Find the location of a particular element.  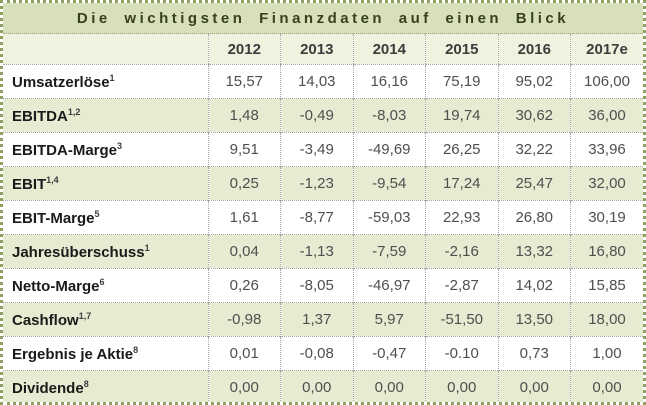

row-label: Ergebnis je Aktie8 is located at coordinates (105, 353).